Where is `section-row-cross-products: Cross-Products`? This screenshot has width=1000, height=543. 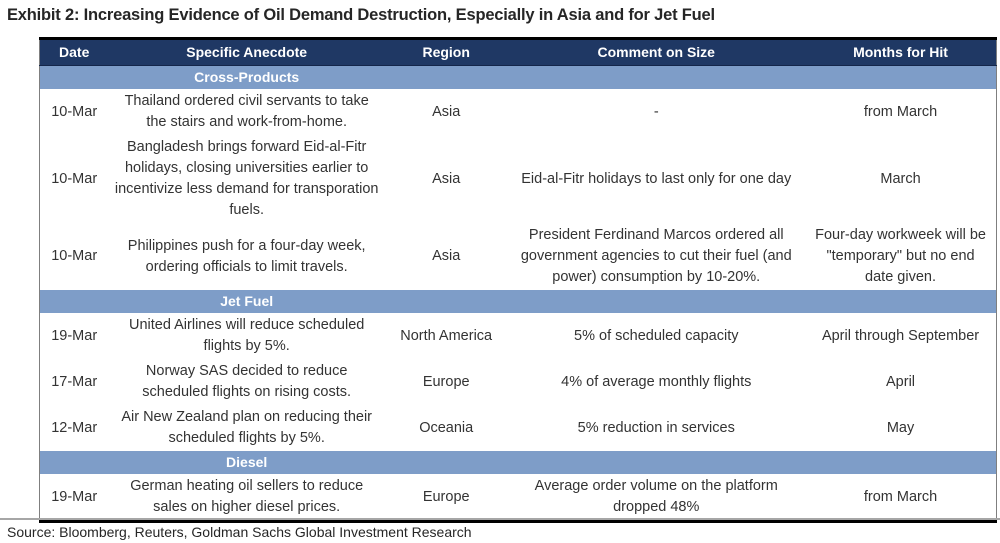
section-row-cross-products: Cross-Products is located at coordinates (518, 77).